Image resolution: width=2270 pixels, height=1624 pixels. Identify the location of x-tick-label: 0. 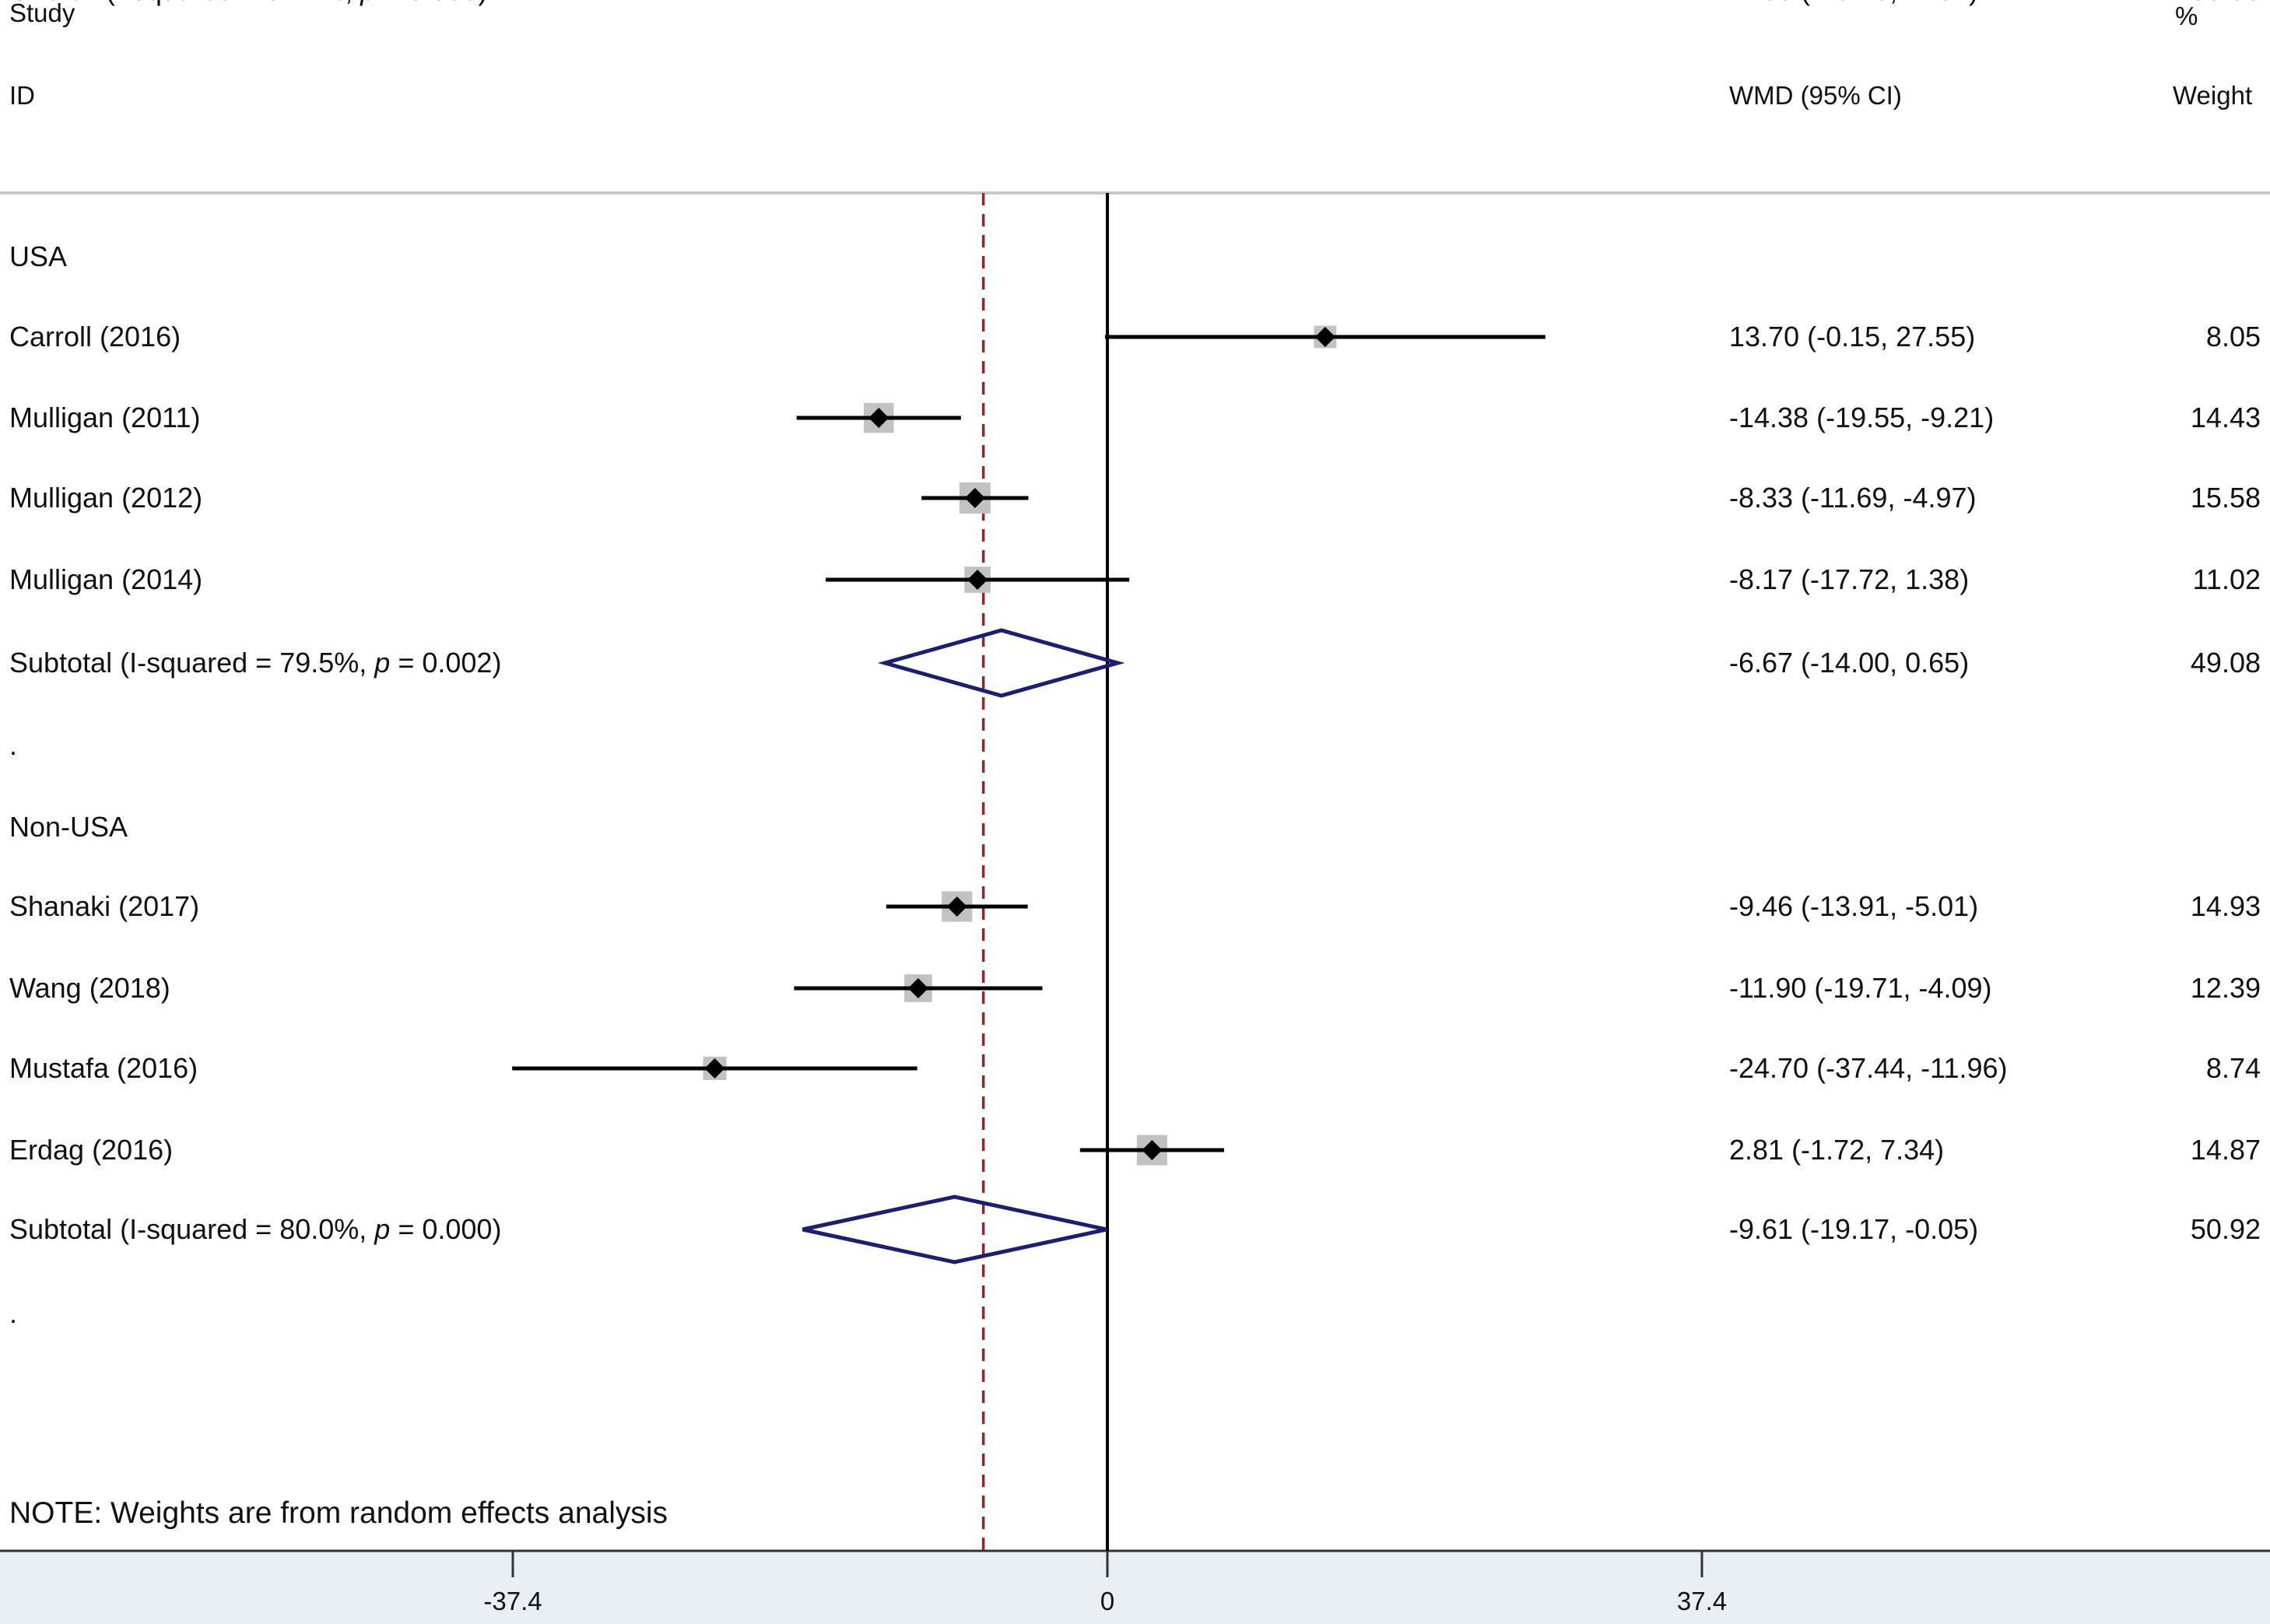
(1107, 1601).